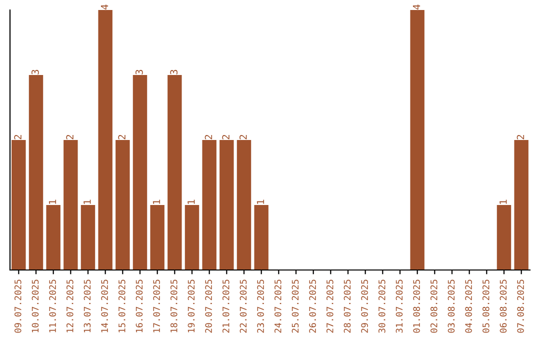 The image size is (540, 340). I want to click on x-tick-label: 11.07.2025, so click(52, 306).